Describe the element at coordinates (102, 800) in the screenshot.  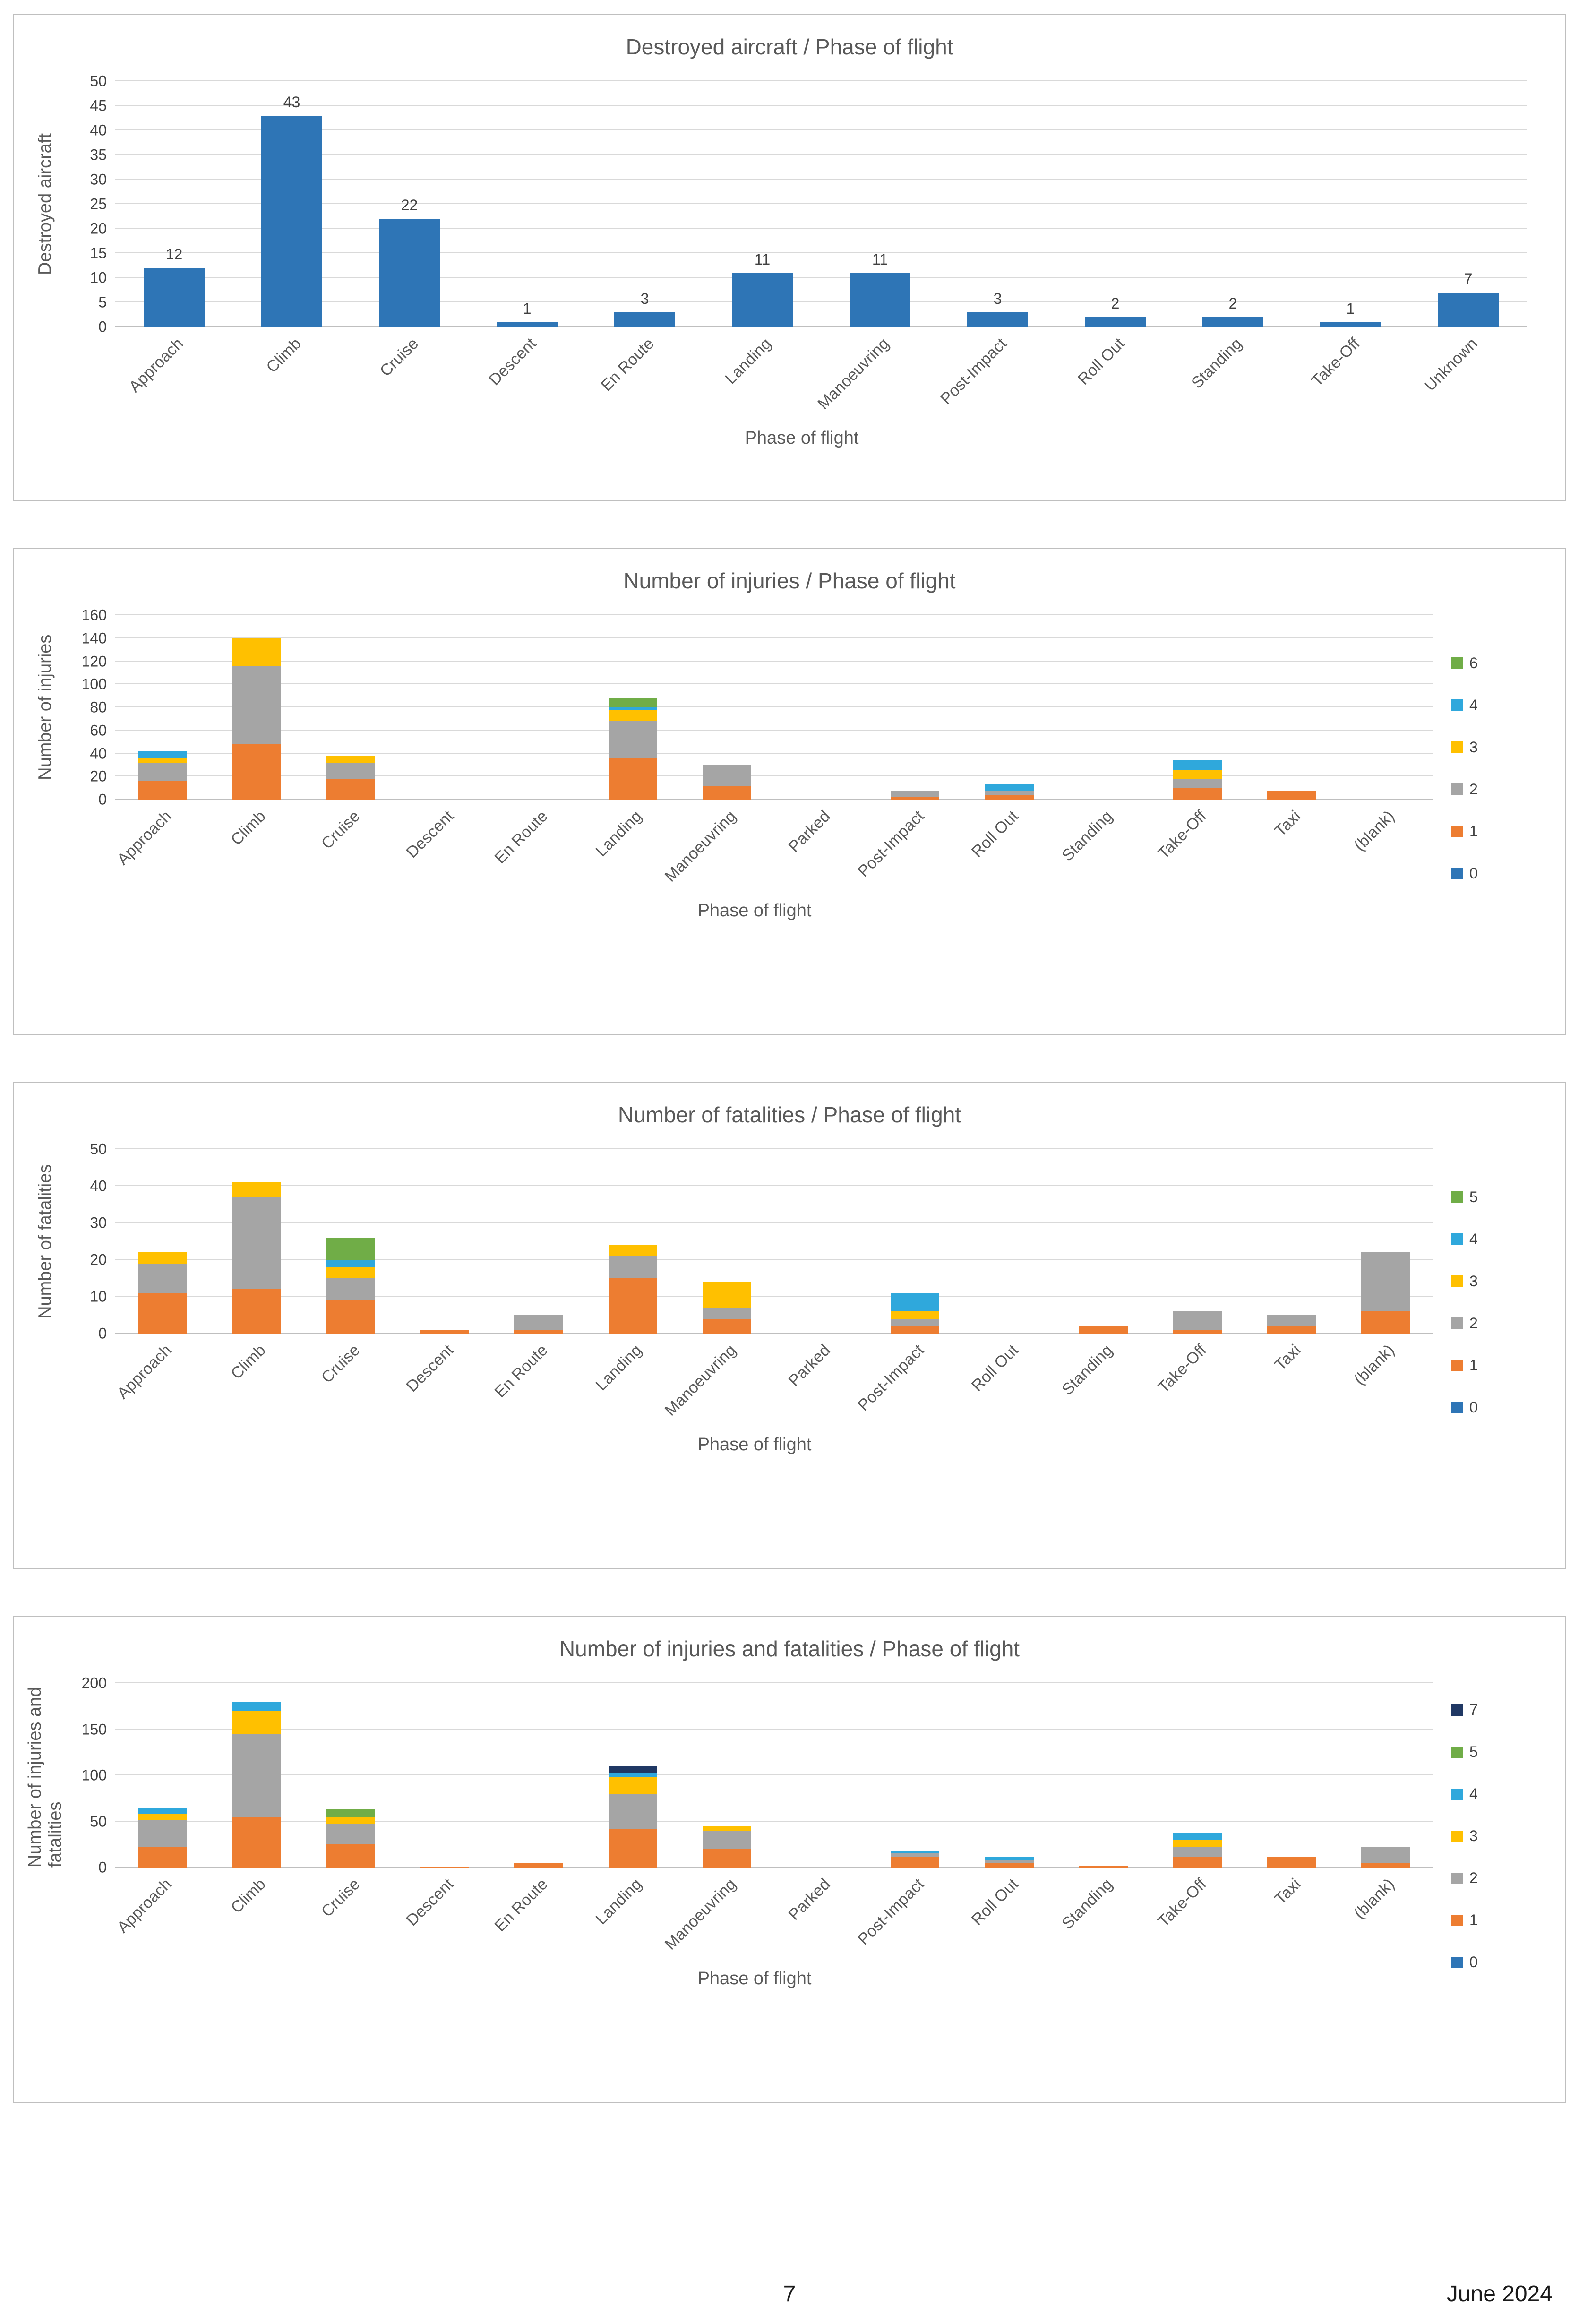
I see `y-tick-label: 0` at that location.